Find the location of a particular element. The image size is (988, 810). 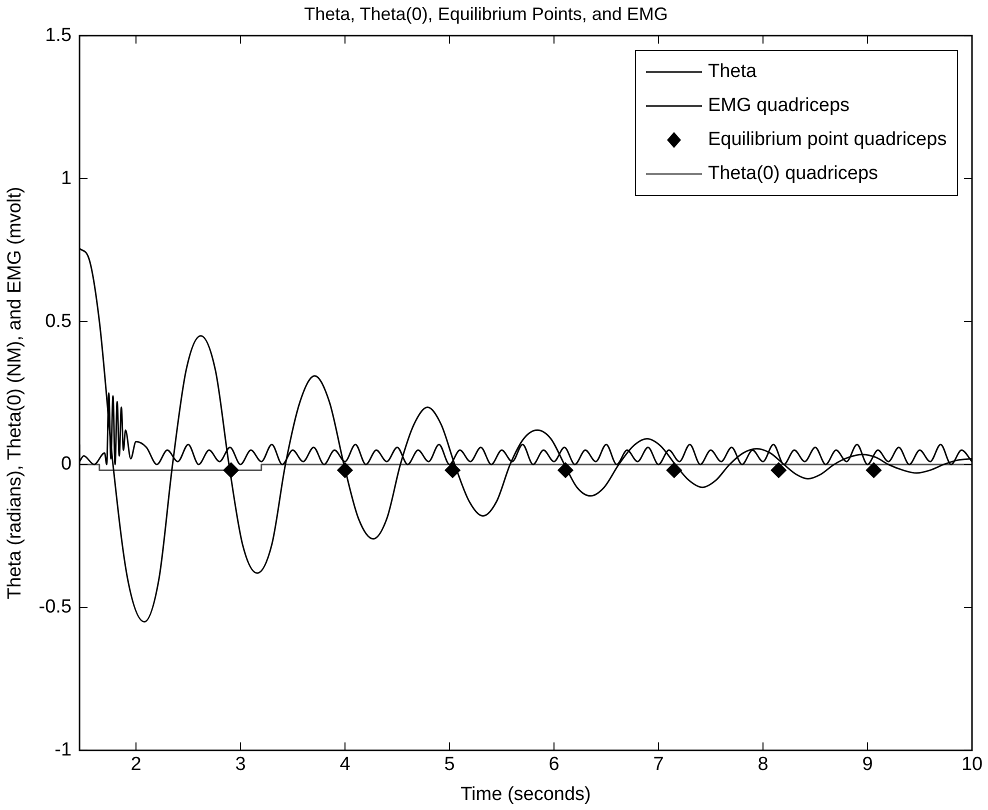

x-tick-label: 9 is located at coordinates (867, 765).